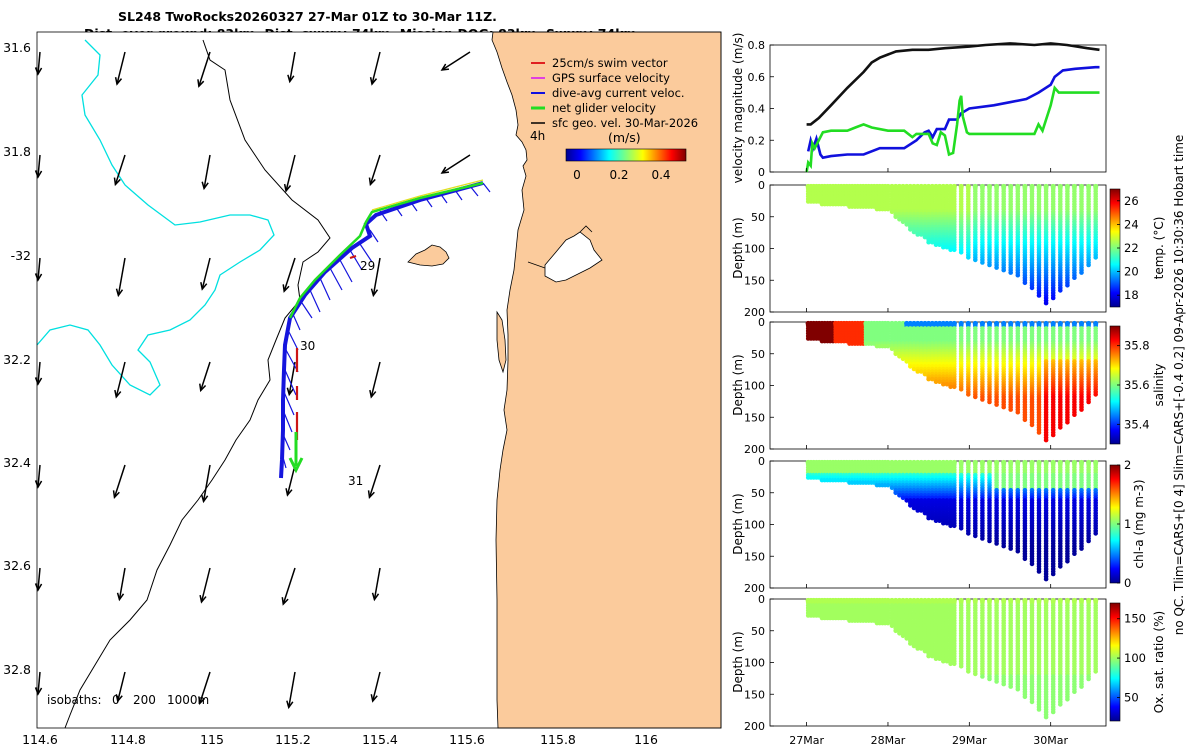  What do you see at coordinates (1127, 583) in the screenshot?
I see `colorbar-tick-label: 0` at bounding box center [1127, 583].